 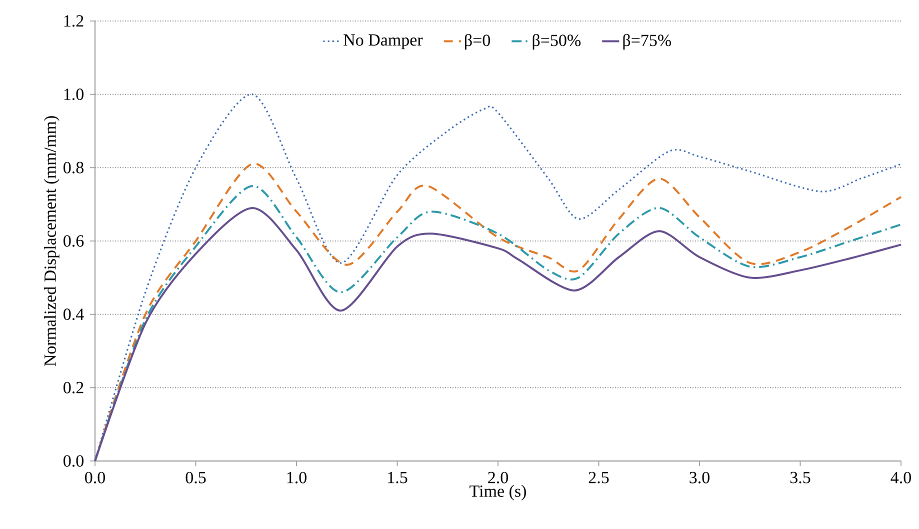 What do you see at coordinates (498, 478) in the screenshot?
I see `x-tick-label: 2.0` at bounding box center [498, 478].